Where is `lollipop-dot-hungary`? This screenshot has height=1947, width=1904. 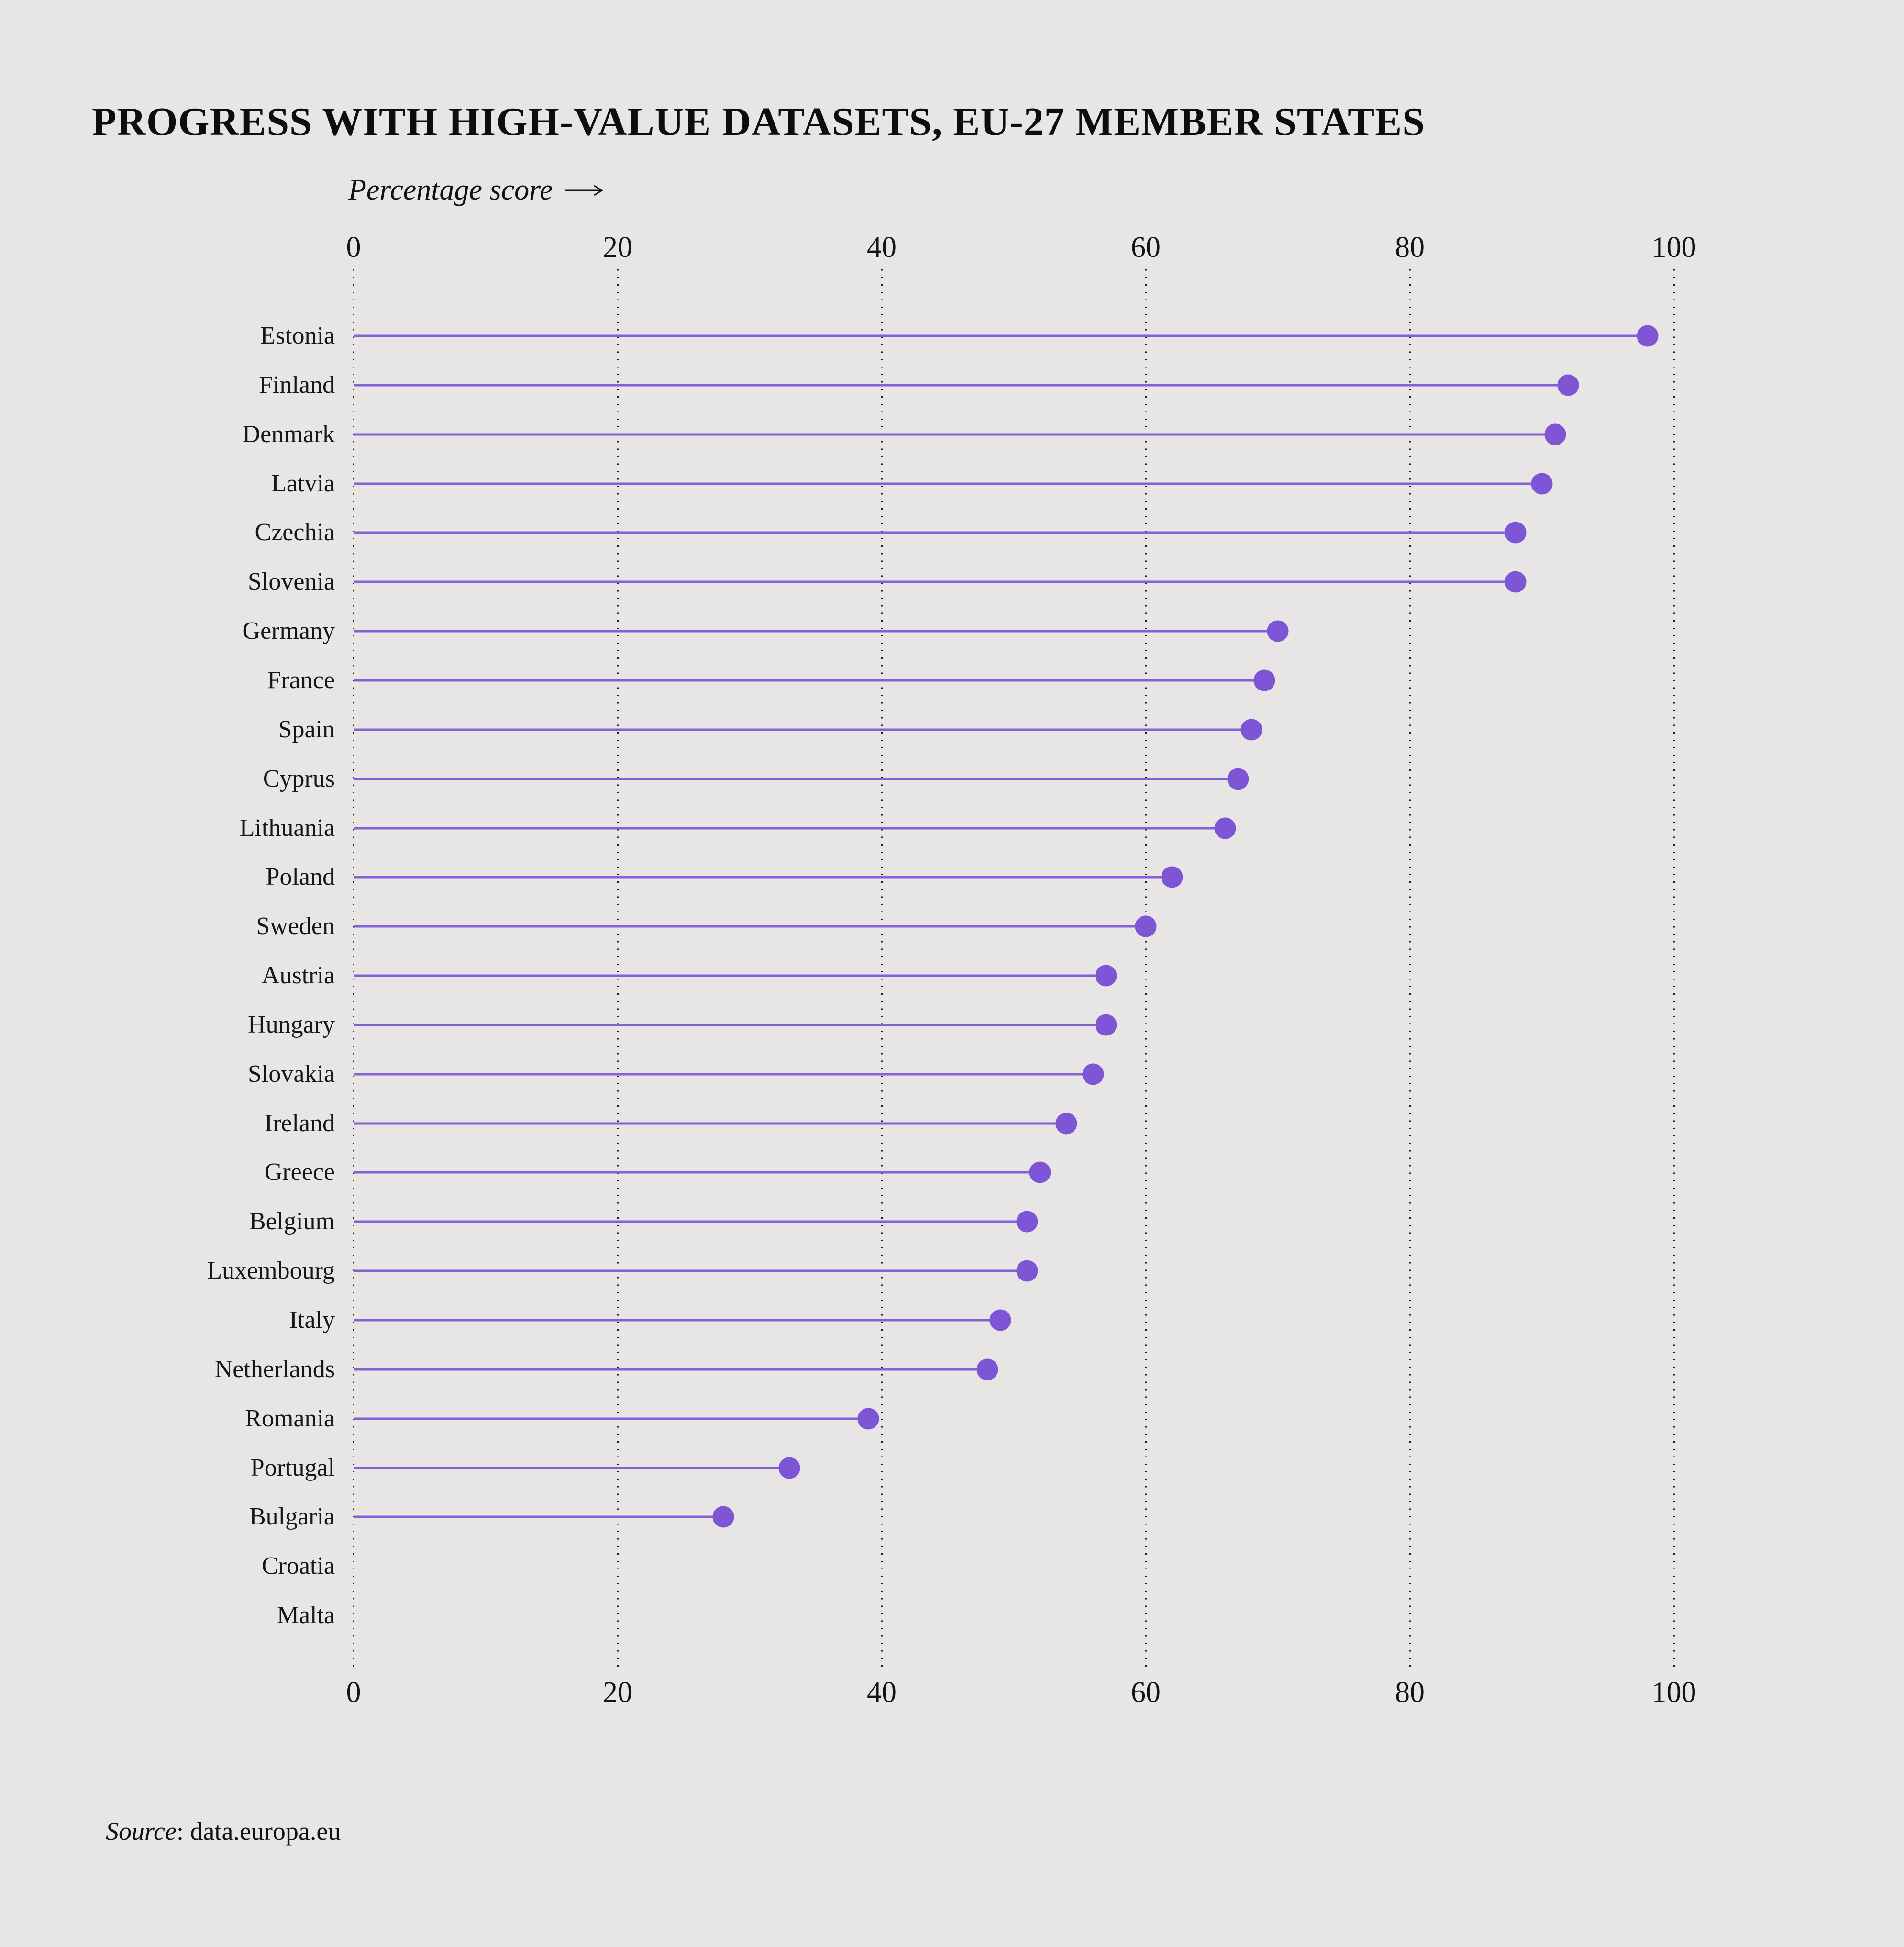
lollipop-dot-hungary is located at coordinates (1106, 1025).